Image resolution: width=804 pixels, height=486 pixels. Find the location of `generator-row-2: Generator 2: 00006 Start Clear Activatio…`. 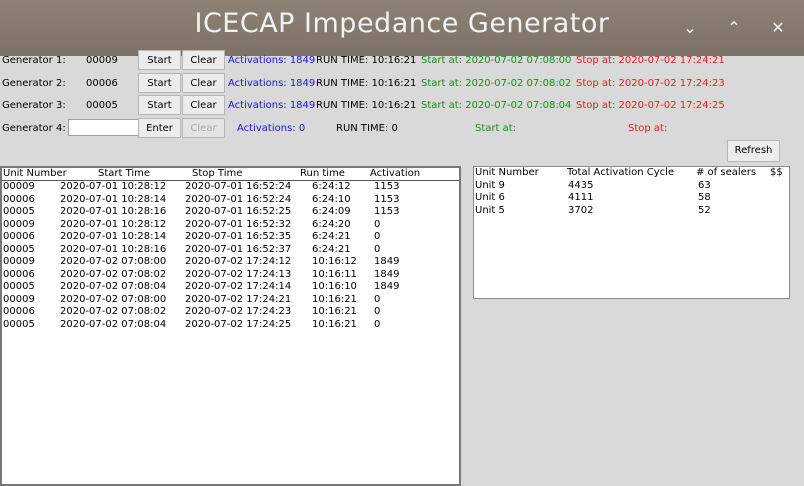

generator-row-2: Generator 2: 00006 Start Clear Activatio… is located at coordinates (402, 84).